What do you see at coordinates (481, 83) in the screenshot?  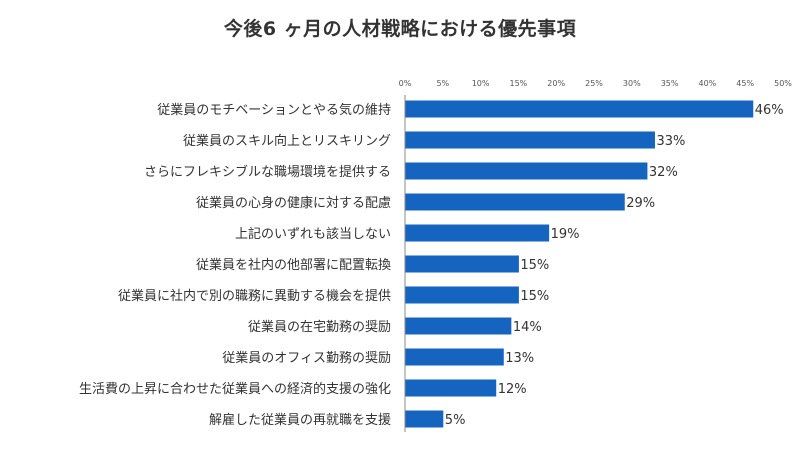 I see `x-tick-label: 10%` at bounding box center [481, 83].